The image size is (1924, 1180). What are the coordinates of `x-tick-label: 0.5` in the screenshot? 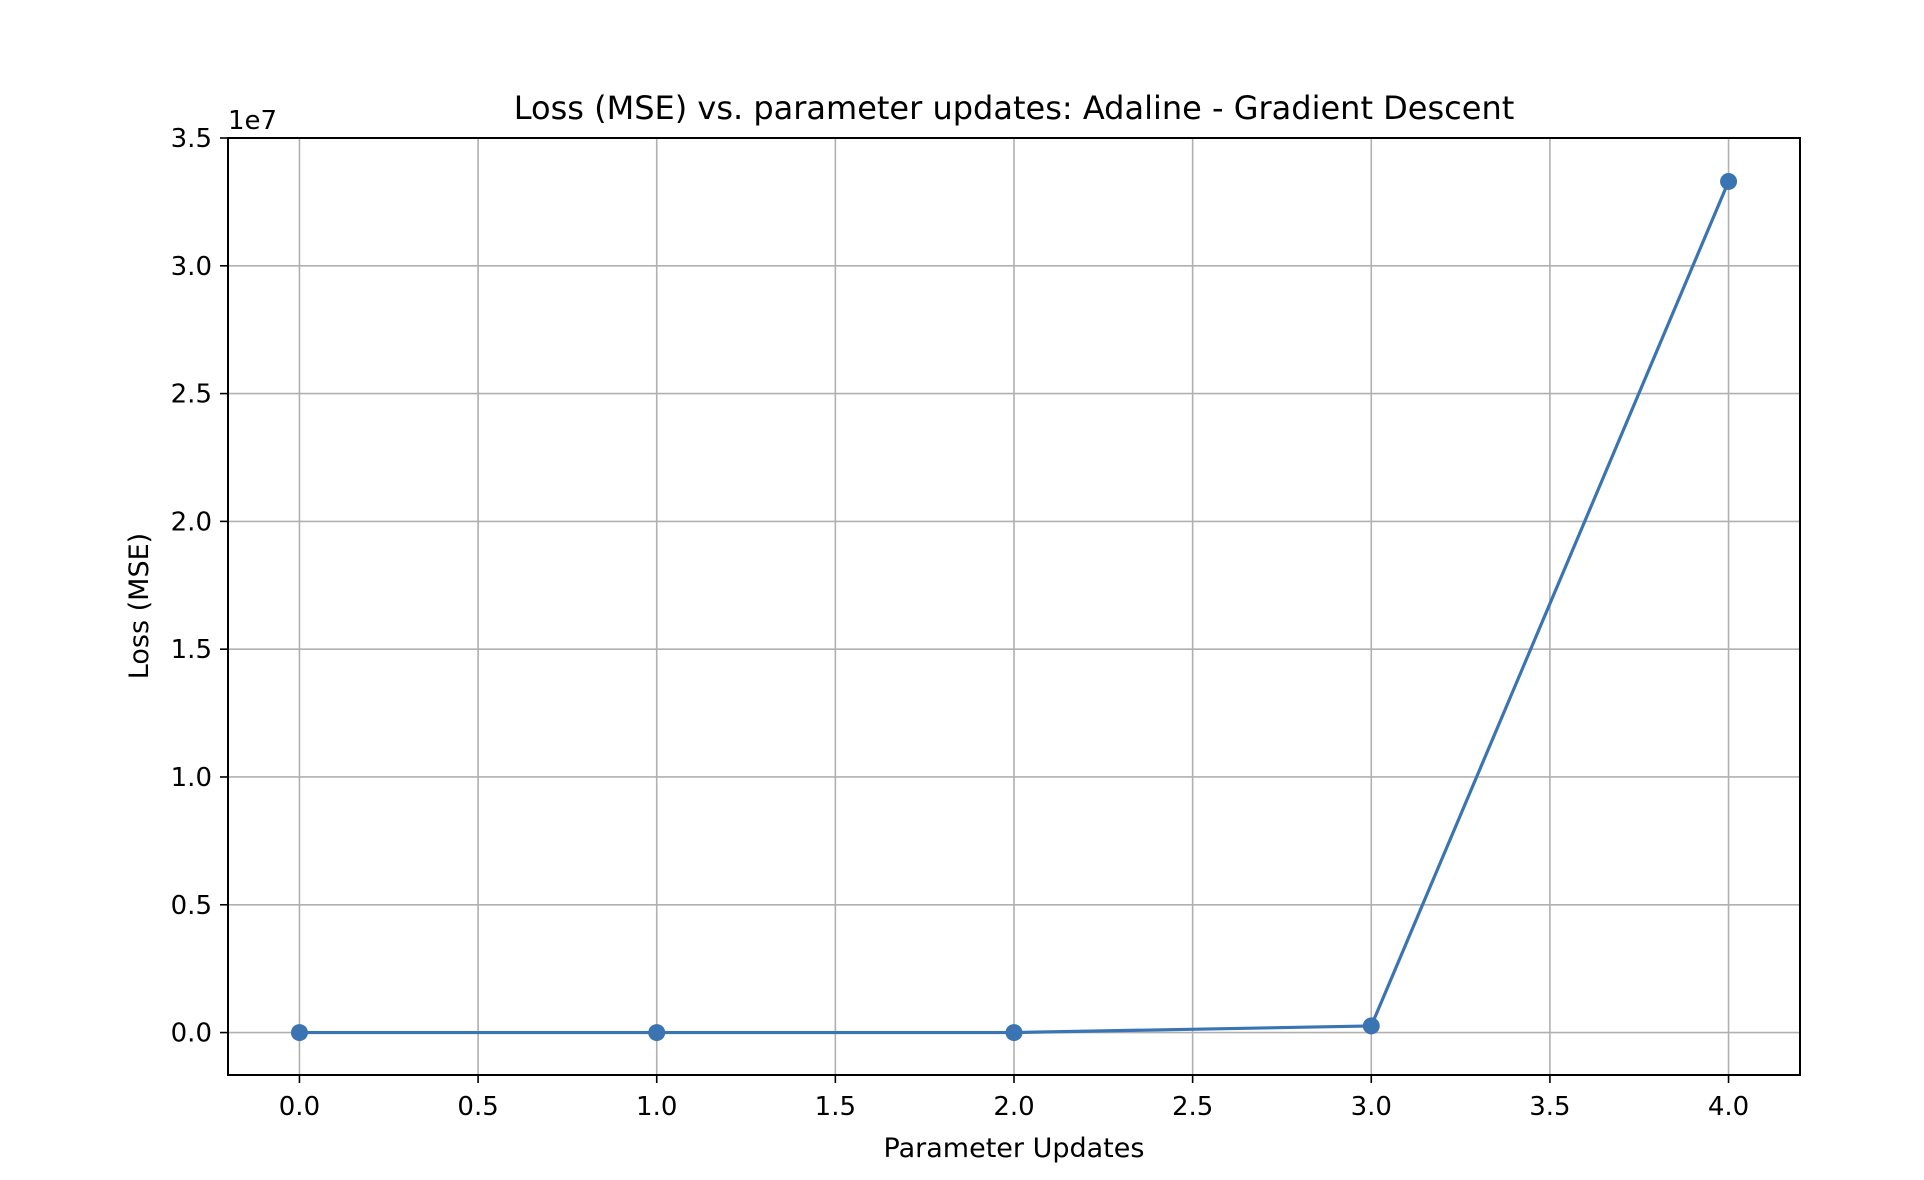 It's located at (477, 1107).